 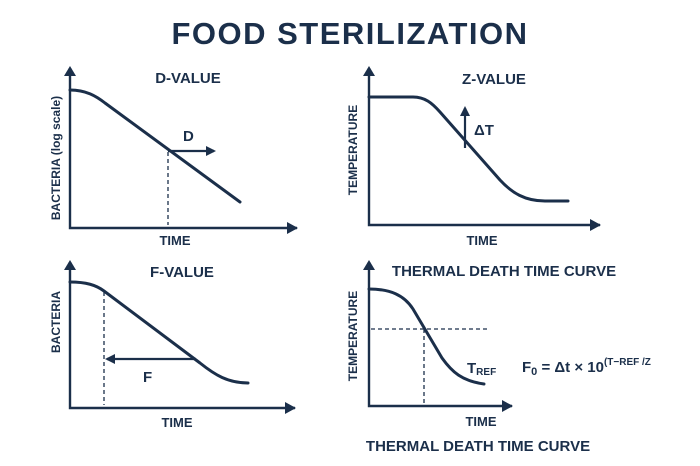 What do you see at coordinates (188, 136) in the screenshot?
I see `d-value-annotation: D` at bounding box center [188, 136].